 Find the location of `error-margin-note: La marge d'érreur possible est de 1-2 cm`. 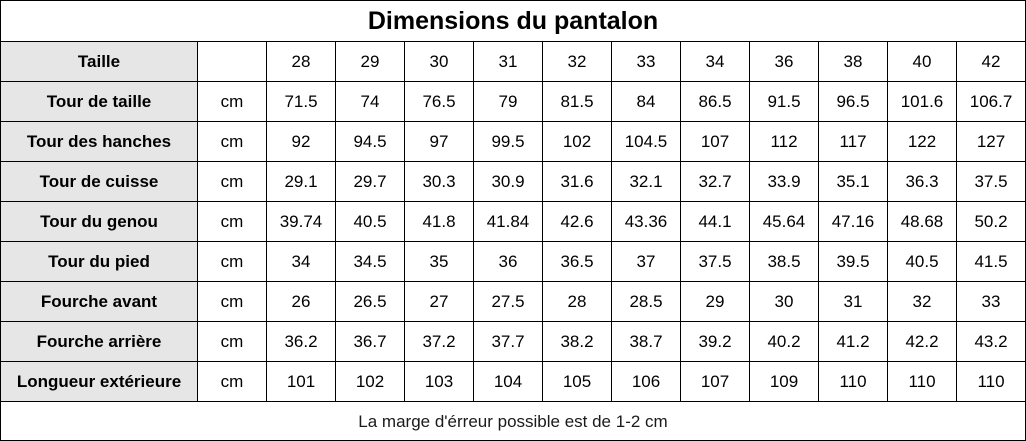

error-margin-note: La marge d'érreur possible est de 1-2 cm is located at coordinates (513, 421).